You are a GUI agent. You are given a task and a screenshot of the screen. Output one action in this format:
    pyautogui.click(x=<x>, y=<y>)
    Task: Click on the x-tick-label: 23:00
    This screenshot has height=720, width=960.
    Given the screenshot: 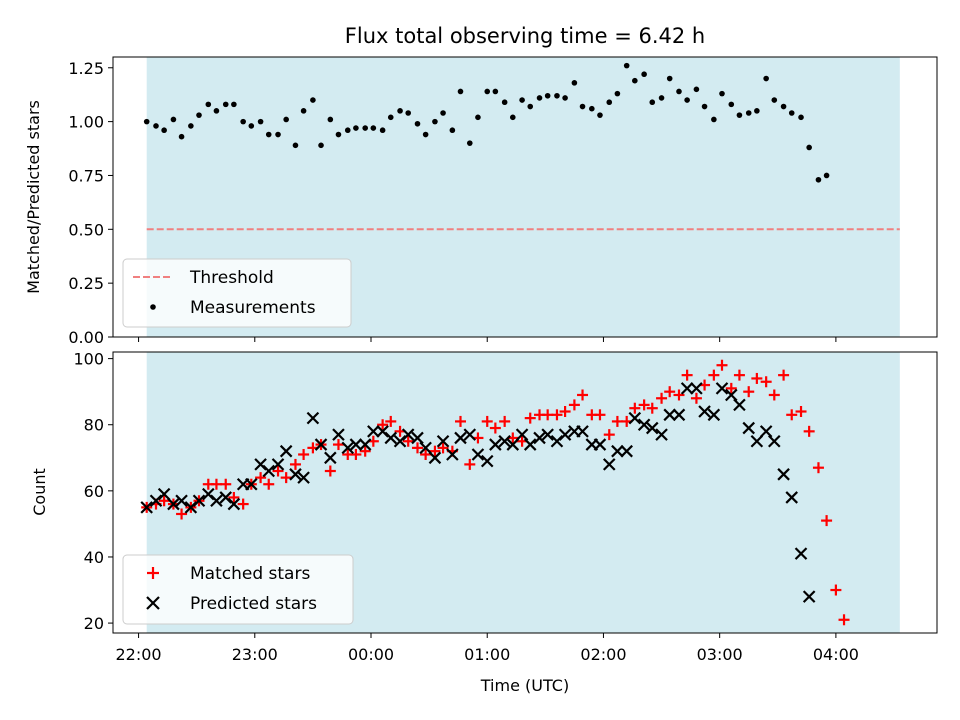 What is the action you would take?
    pyautogui.click(x=255, y=654)
    